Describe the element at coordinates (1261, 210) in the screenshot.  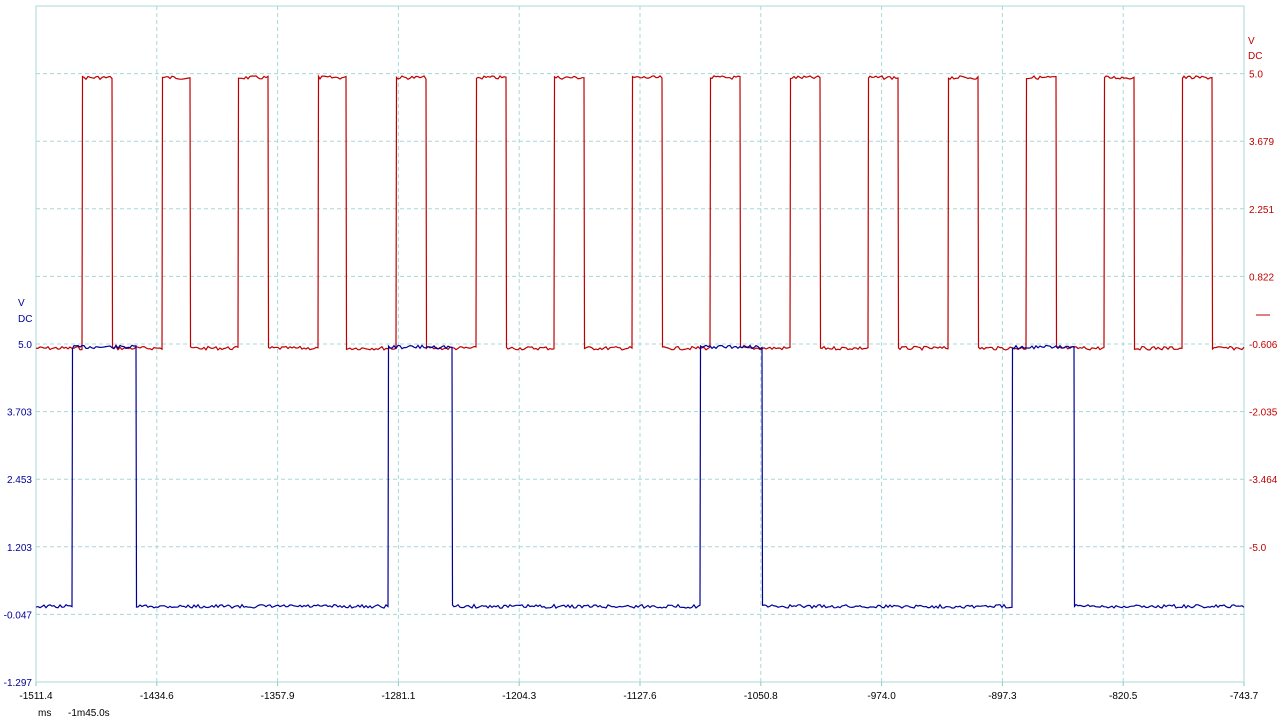
I see `right-y-tick-label: 2.251` at that location.